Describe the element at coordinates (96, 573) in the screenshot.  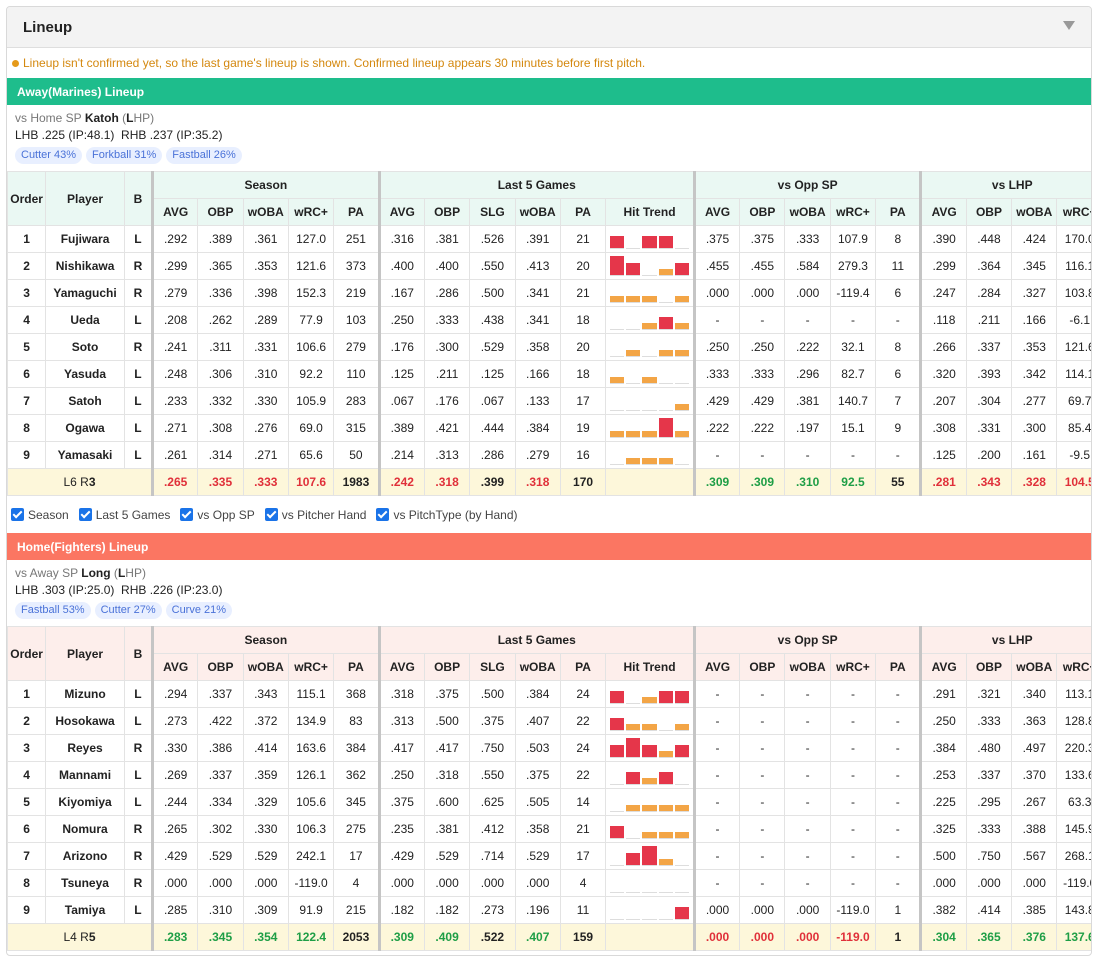
I see `sp-name: Long` at that location.